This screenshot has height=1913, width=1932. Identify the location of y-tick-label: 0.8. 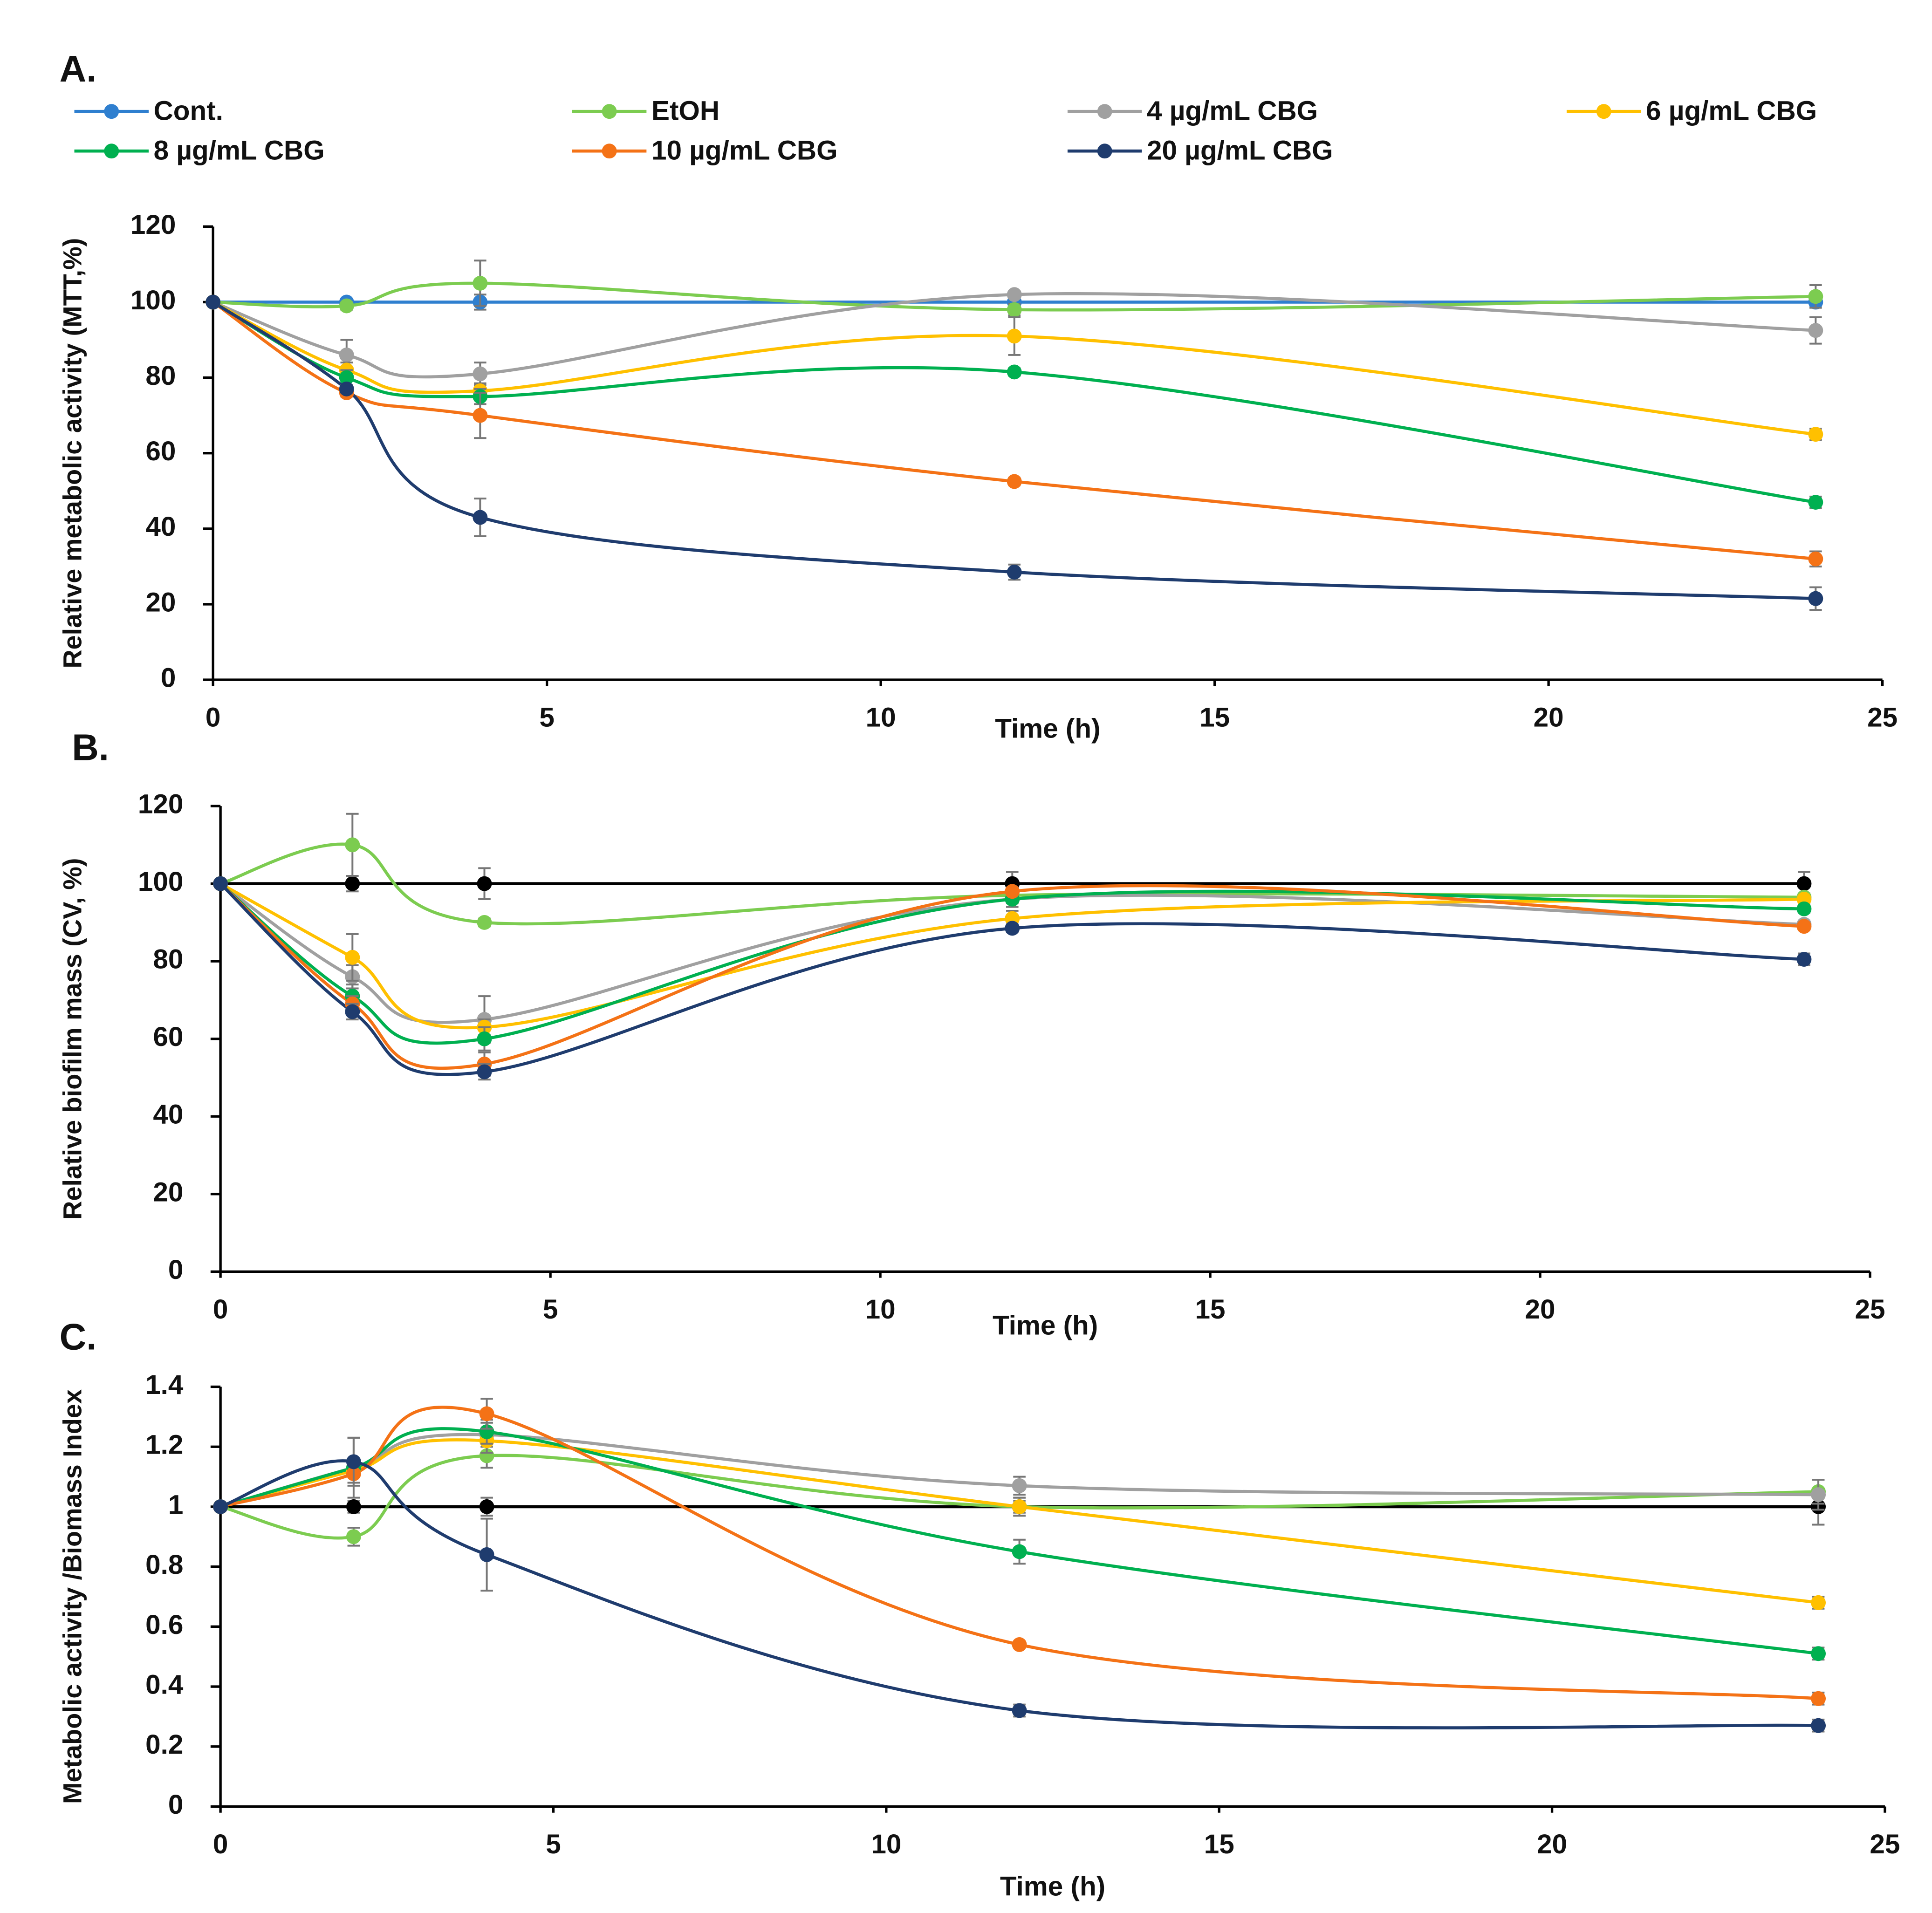
(164, 1565).